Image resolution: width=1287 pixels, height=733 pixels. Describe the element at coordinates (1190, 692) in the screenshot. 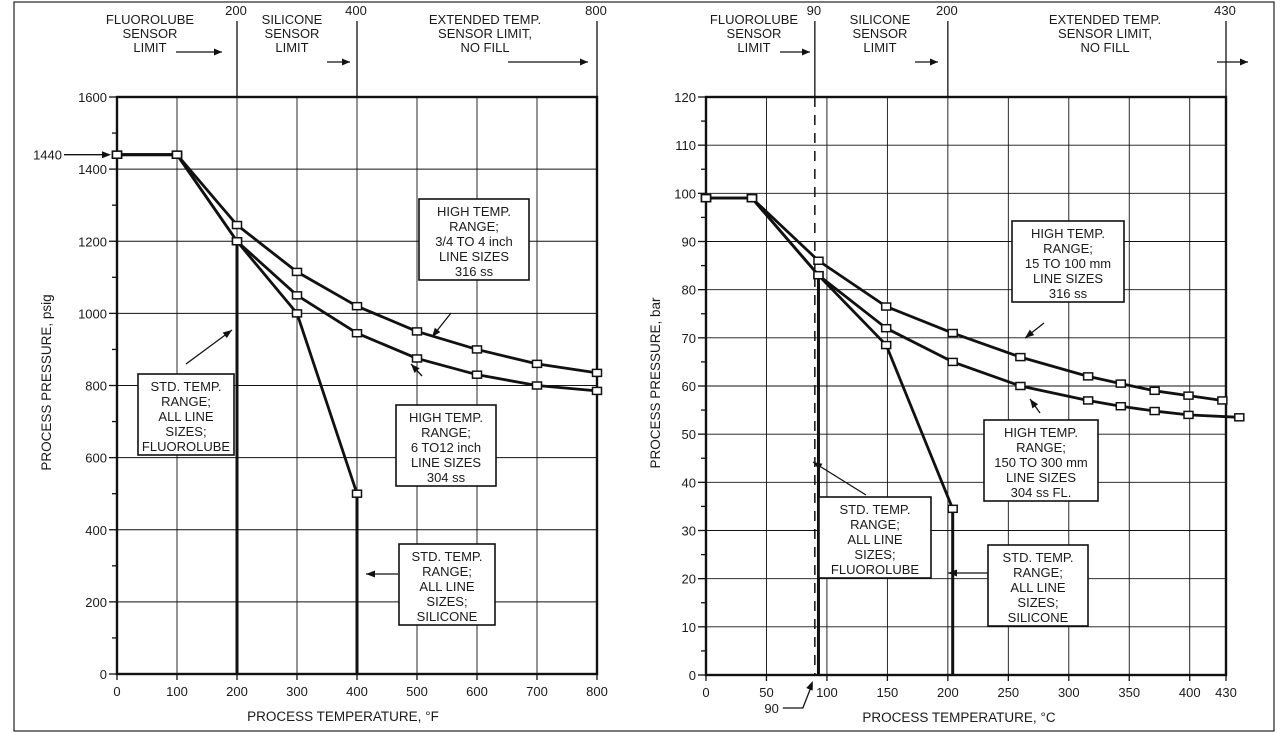

I see `x-tick-label: 400` at that location.